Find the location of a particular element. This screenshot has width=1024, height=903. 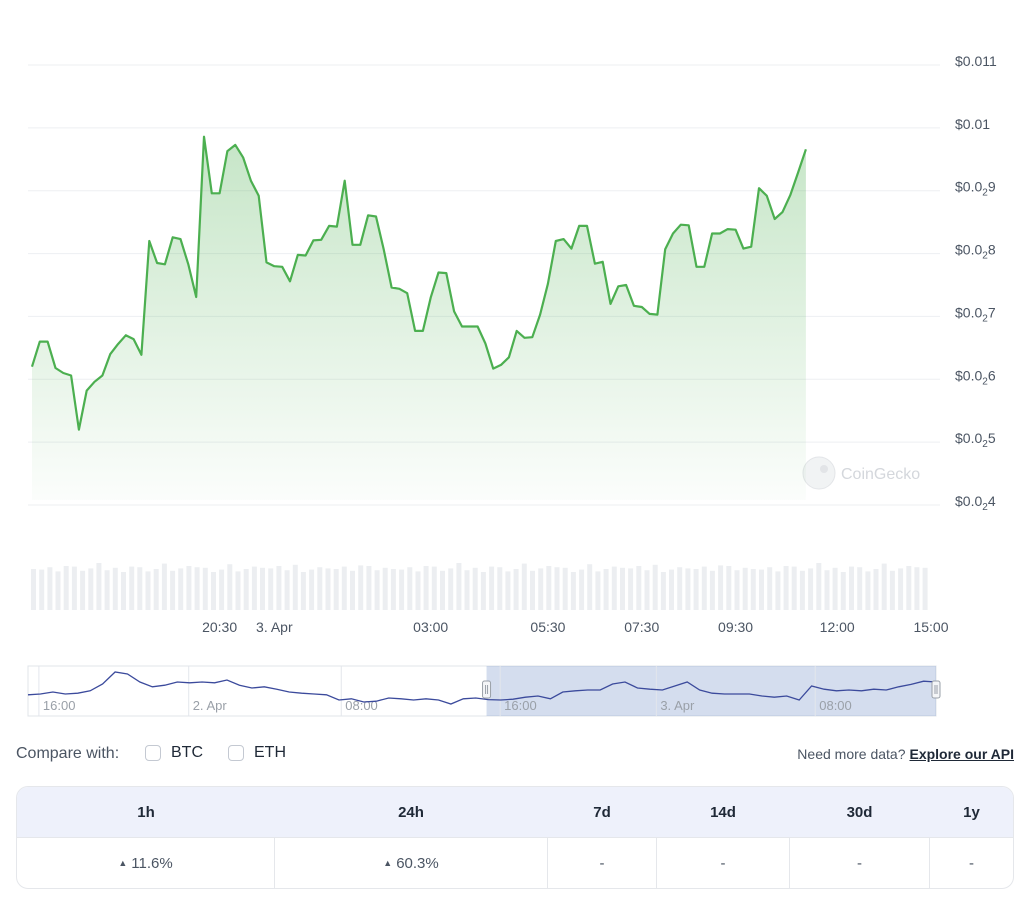

performance-table: 1h 24h 7d 14d 30d 1y 11.6% 60.3% - - - - is located at coordinates (515, 837).